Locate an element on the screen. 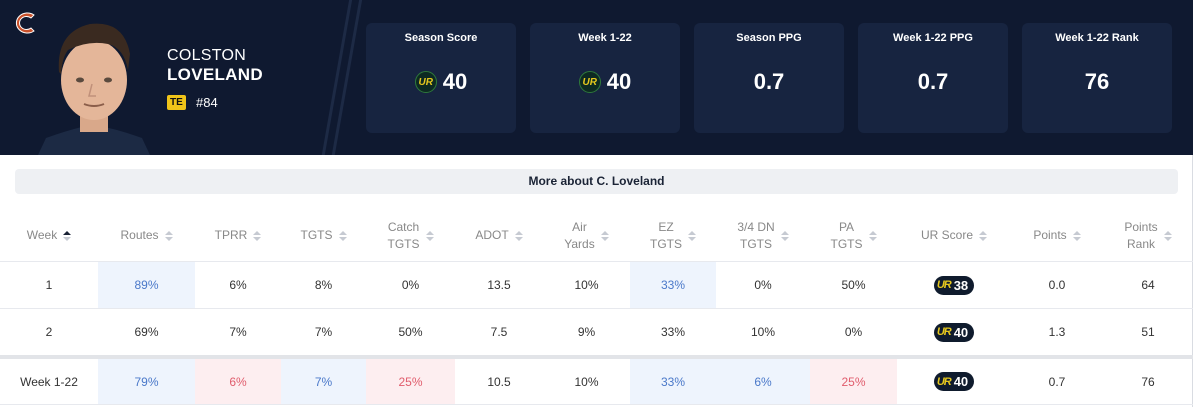  cell-routes: 69% is located at coordinates (146, 332).